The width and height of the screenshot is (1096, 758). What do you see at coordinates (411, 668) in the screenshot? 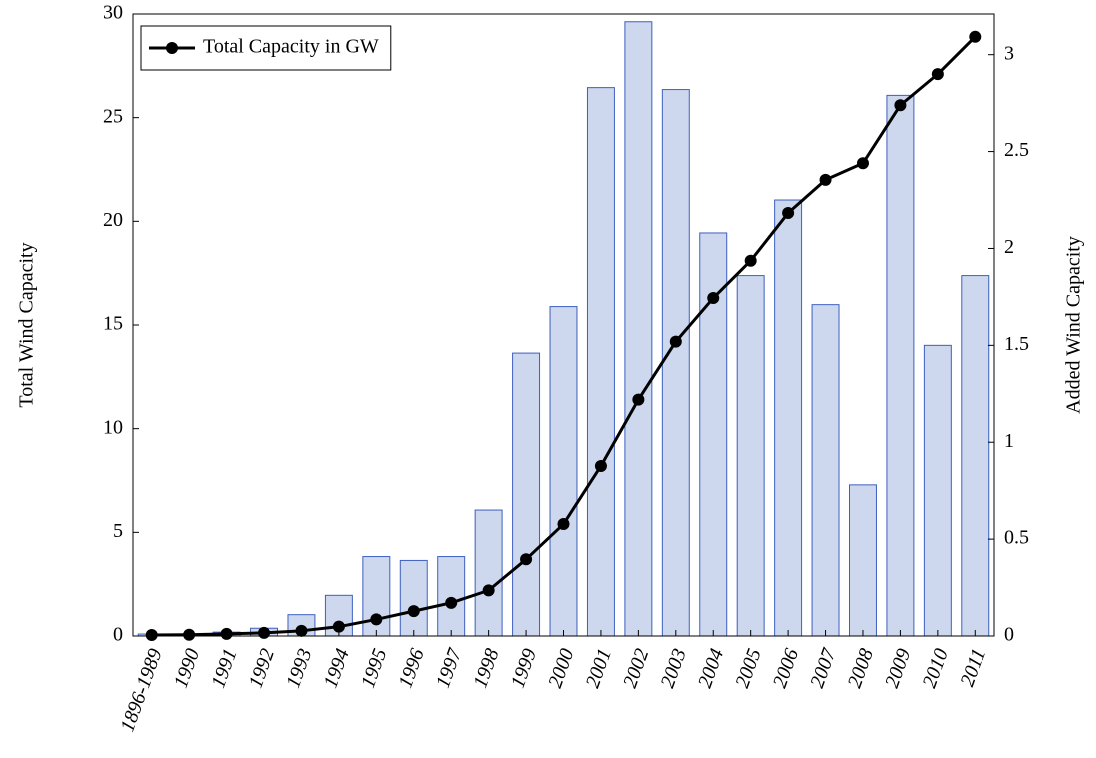
I see `x-tick-label: 1996` at bounding box center [411, 668].